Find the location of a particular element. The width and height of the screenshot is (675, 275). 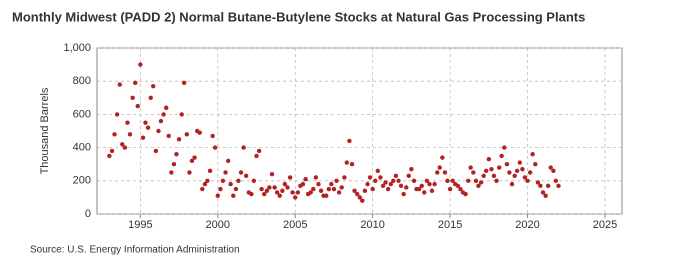

y-tick-label: 600 is located at coordinates (82, 114).